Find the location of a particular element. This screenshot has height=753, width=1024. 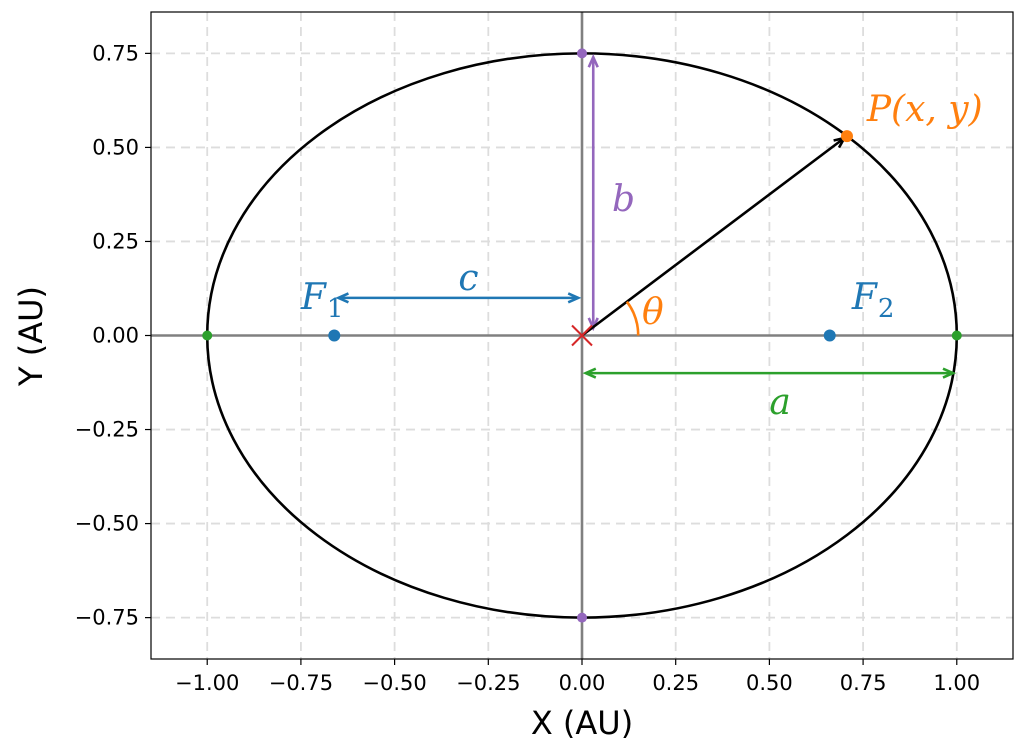

radius-arrow-shaft is located at coordinates (713, 236).